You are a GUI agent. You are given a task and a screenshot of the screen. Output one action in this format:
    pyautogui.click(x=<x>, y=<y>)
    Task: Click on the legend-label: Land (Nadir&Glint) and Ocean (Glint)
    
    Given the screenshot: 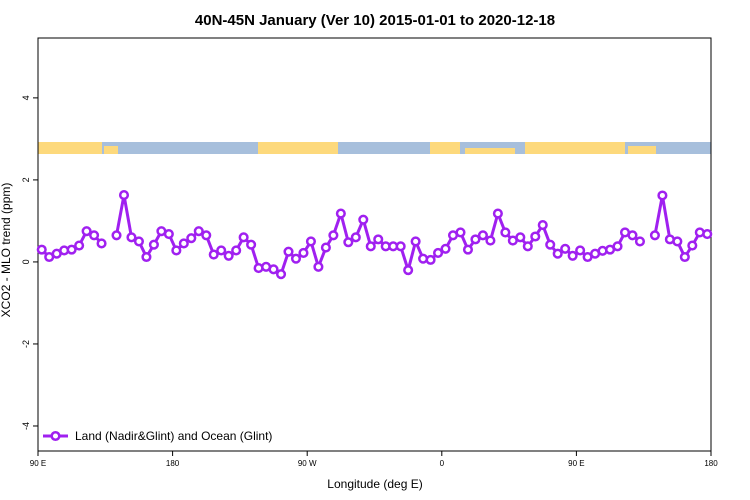 What is the action you would take?
    pyautogui.click(x=173, y=436)
    